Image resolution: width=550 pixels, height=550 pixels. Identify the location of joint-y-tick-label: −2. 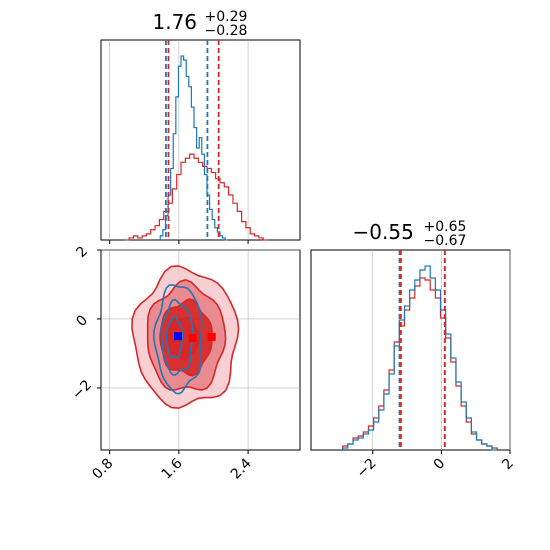
(82, 390).